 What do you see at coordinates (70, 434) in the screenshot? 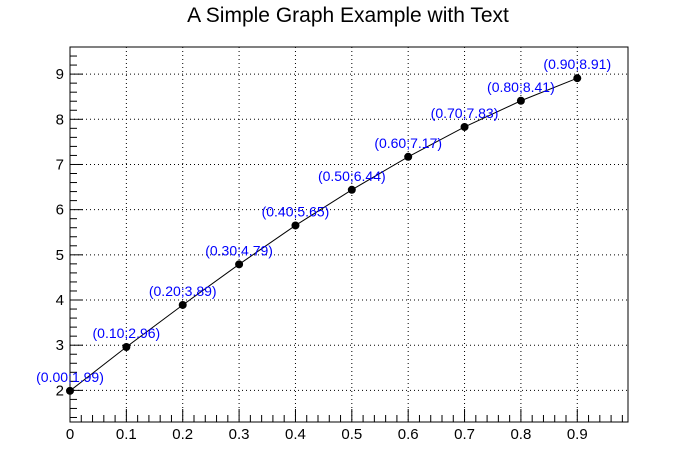
I see `x-tick-label: 0` at bounding box center [70, 434].